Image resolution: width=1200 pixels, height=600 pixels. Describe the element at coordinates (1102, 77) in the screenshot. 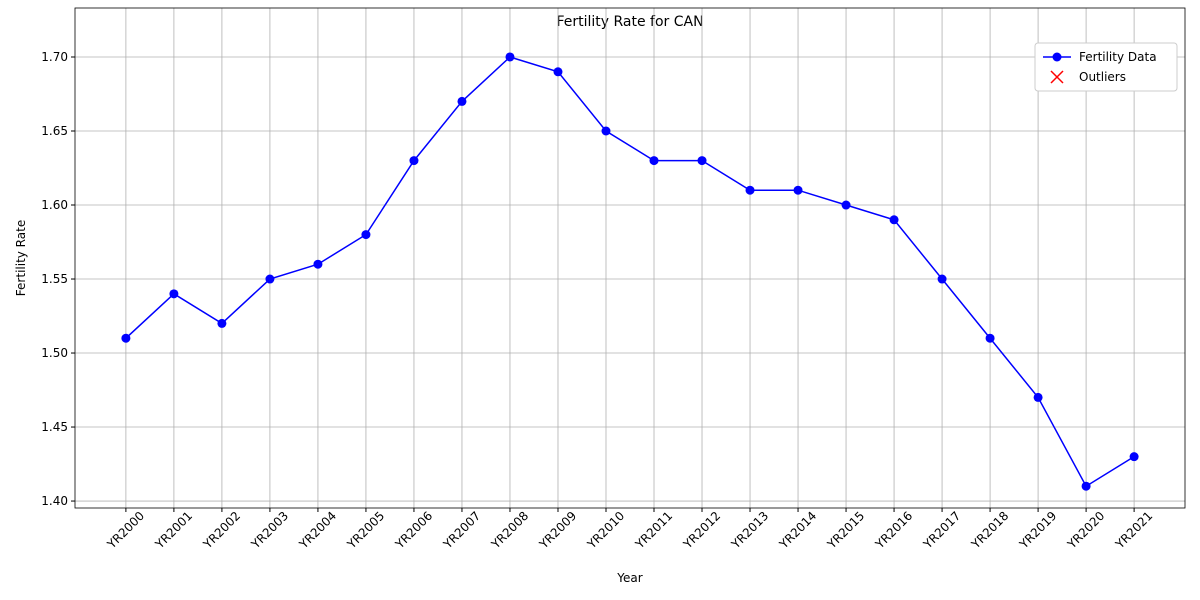

I see `legend-label: Outliers` at that location.